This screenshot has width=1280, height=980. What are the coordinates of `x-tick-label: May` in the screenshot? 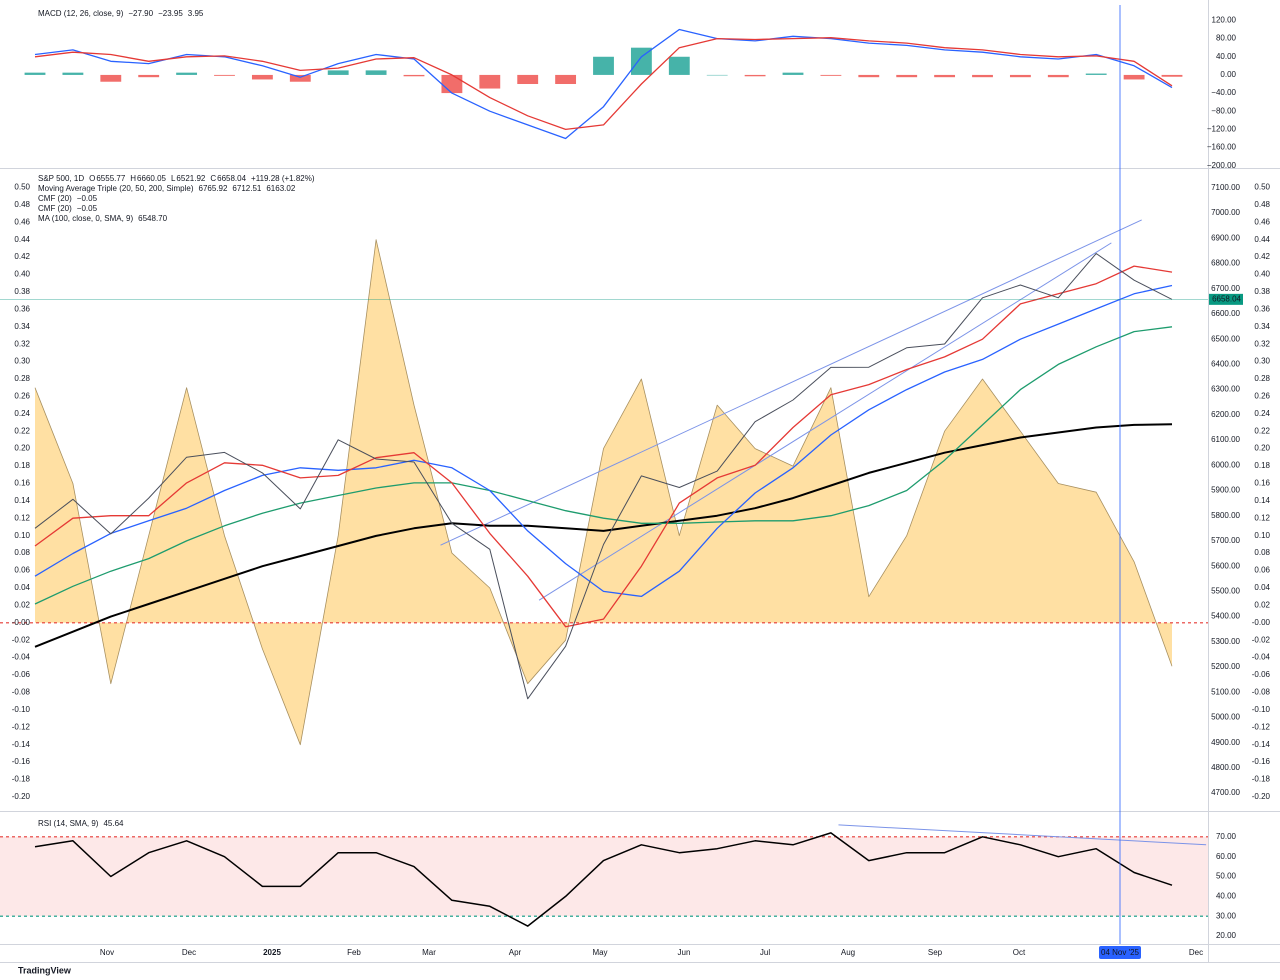 It's located at (599, 952).